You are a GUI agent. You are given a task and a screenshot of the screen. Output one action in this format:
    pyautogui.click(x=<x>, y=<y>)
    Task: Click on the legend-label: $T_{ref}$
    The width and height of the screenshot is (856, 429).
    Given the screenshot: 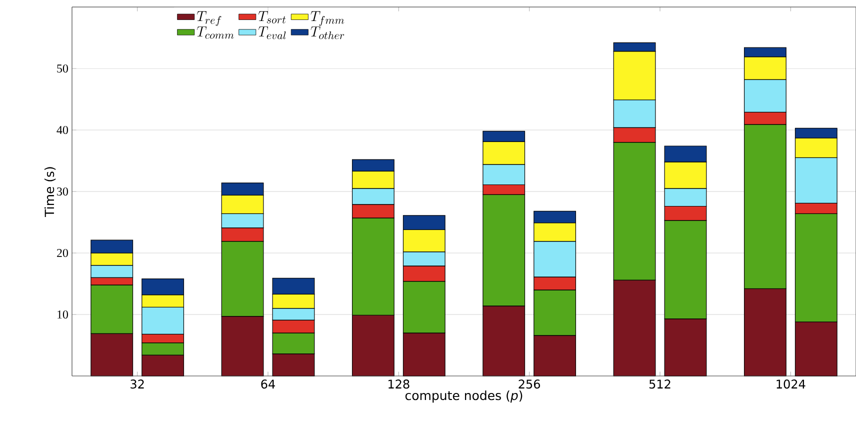 What is the action you would take?
    pyautogui.click(x=209, y=18)
    